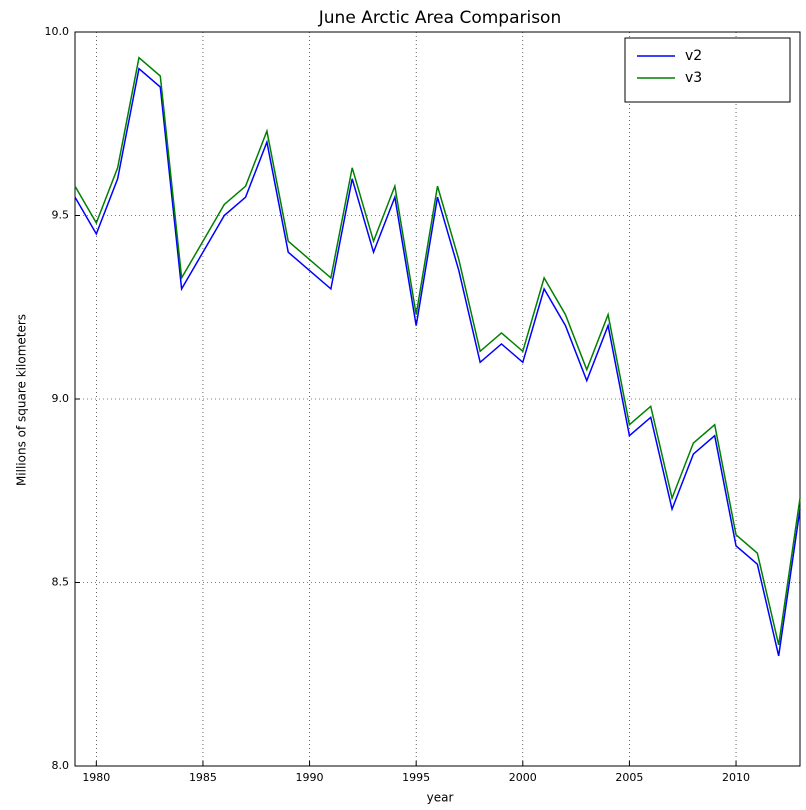  I want to click on chart-title: June Arctic Area Comparison, so click(439, 18).